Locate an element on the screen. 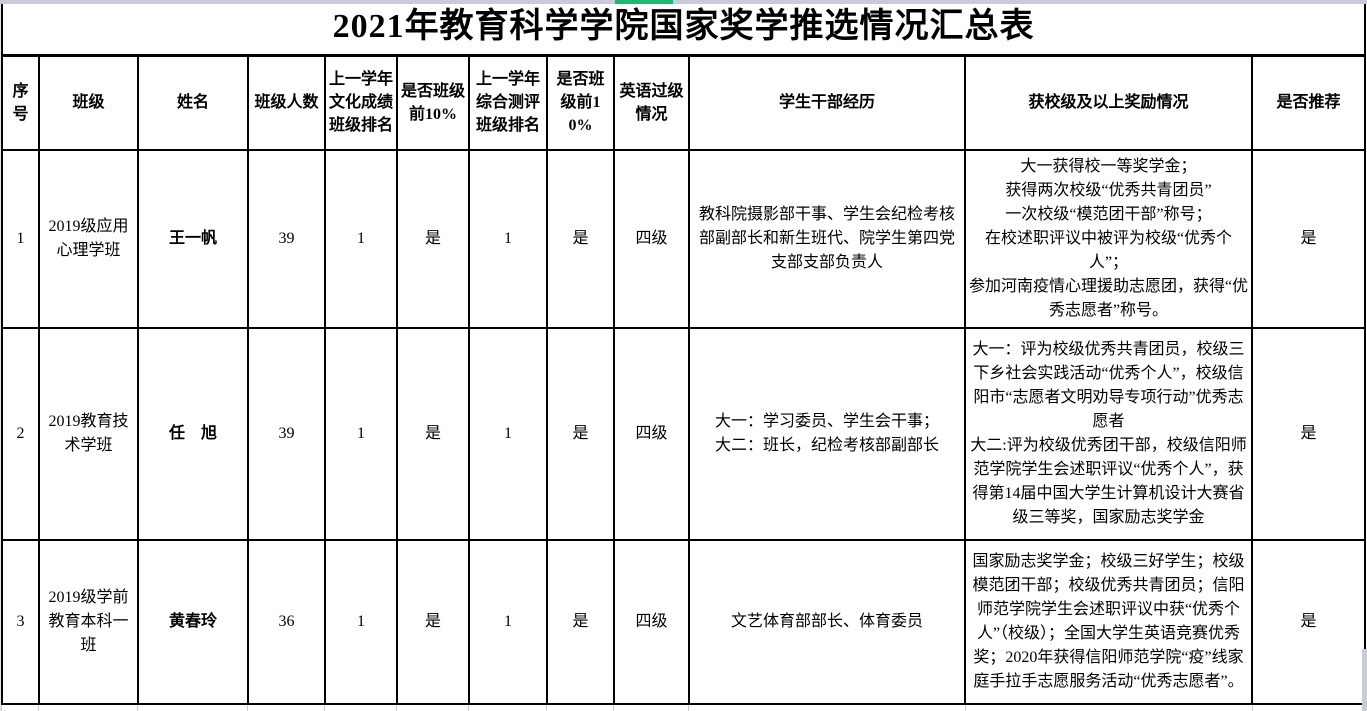 The image size is (1367, 711). clipped-next-row-gridlines is located at coordinates (683, 708).